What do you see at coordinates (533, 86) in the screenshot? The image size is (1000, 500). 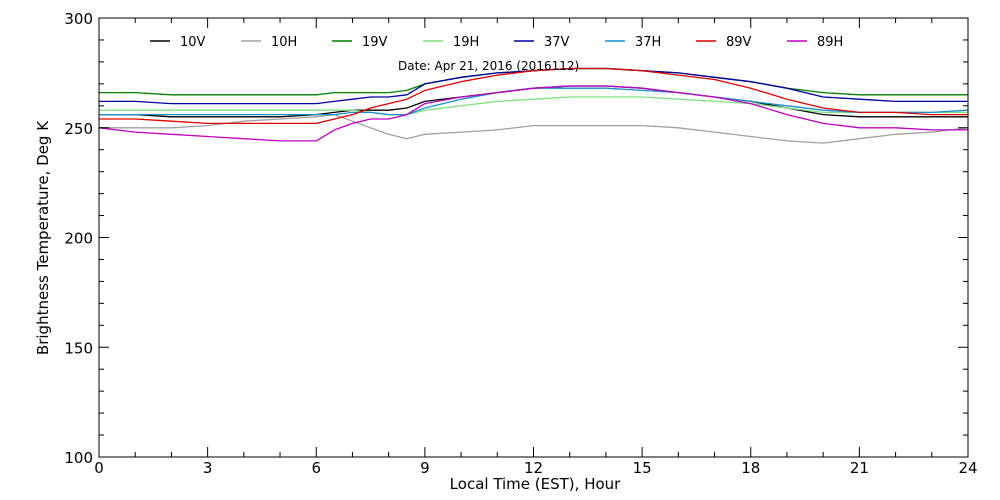 I see `series-line-37v` at bounding box center [533, 86].